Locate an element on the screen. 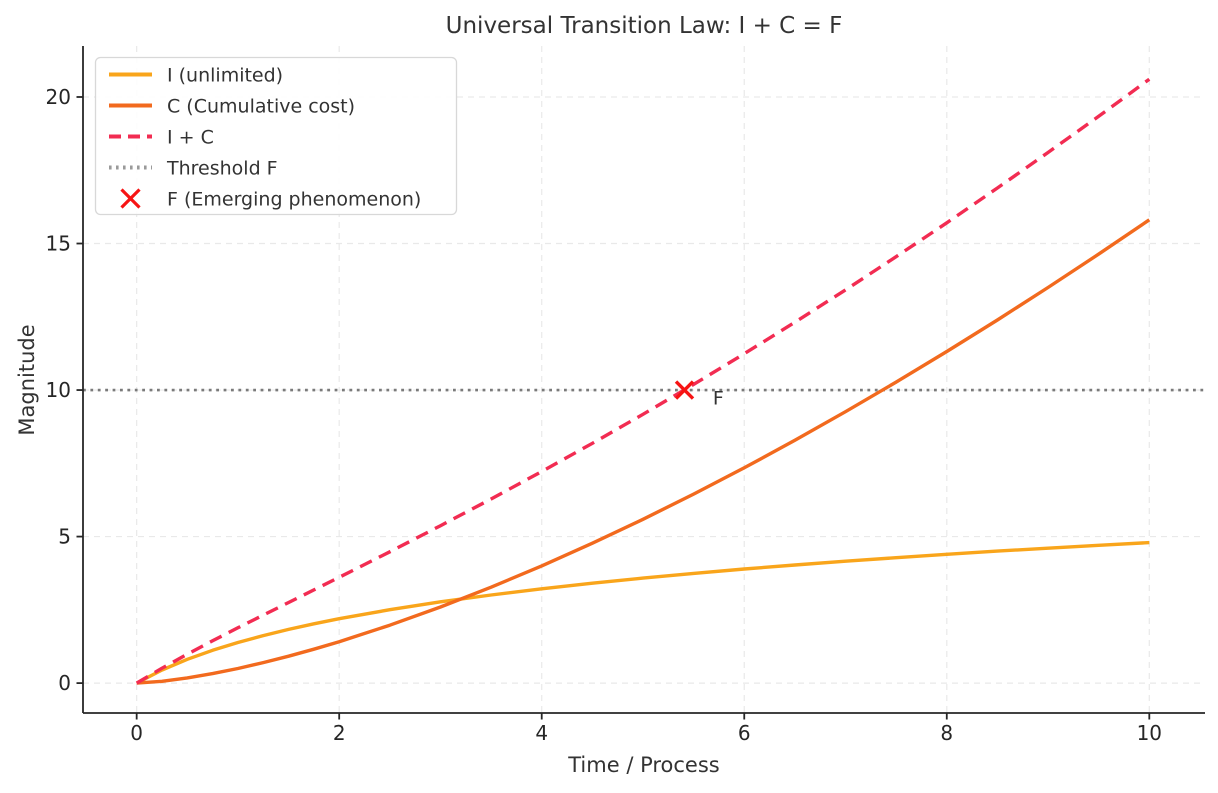 This screenshot has height=793, width=1218. x-tick-label-6: 6 is located at coordinates (744, 733).